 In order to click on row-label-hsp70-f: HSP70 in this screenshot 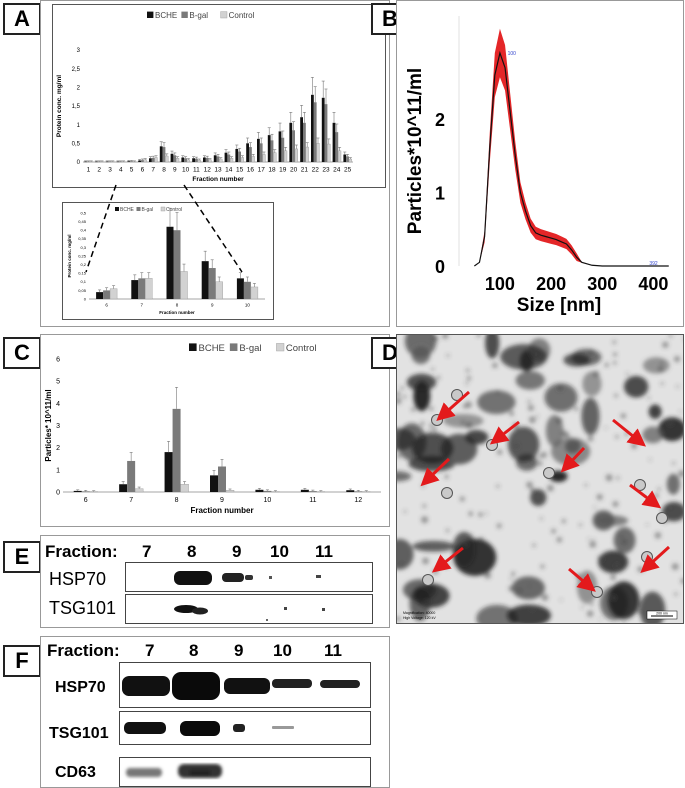, I will do `click(80, 687)`.